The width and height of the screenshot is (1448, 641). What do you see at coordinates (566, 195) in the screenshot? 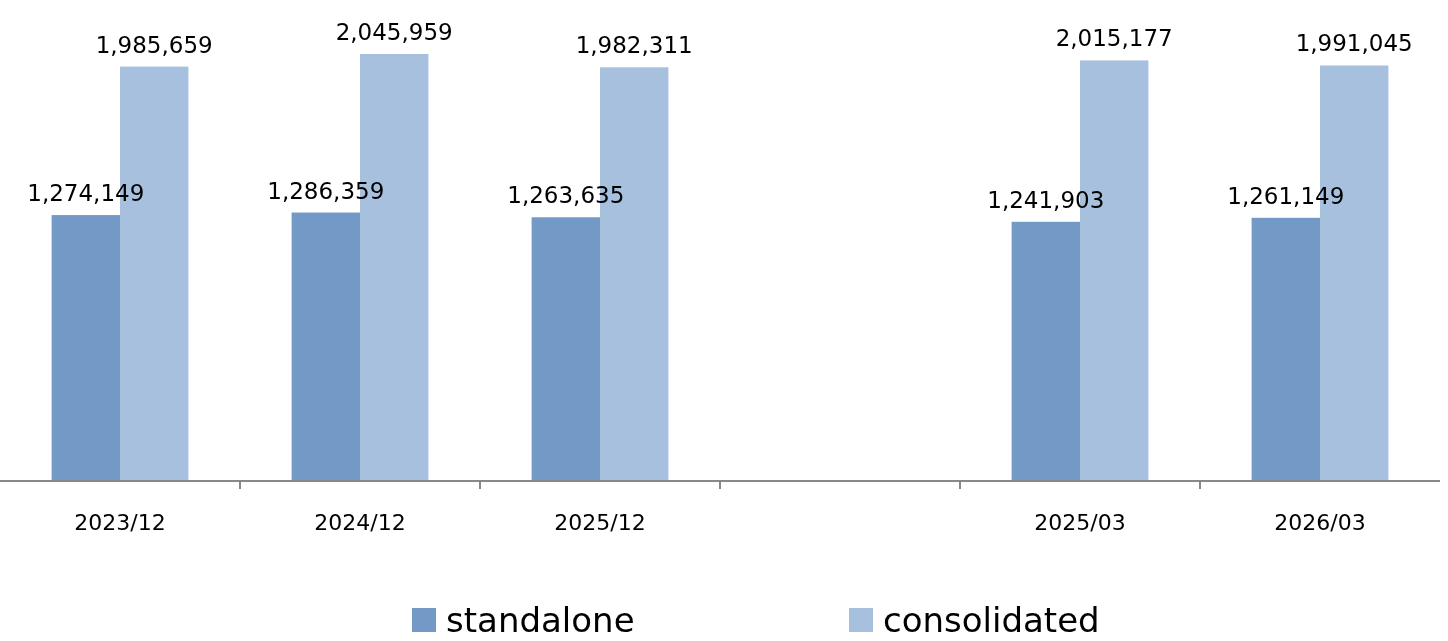
I see `data-label: 1,263,635` at bounding box center [566, 195].